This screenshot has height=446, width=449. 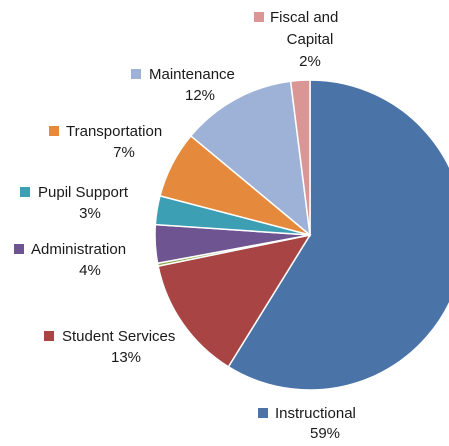 I want to click on label-student-services: Student Services 13%, so click(x=109, y=347).